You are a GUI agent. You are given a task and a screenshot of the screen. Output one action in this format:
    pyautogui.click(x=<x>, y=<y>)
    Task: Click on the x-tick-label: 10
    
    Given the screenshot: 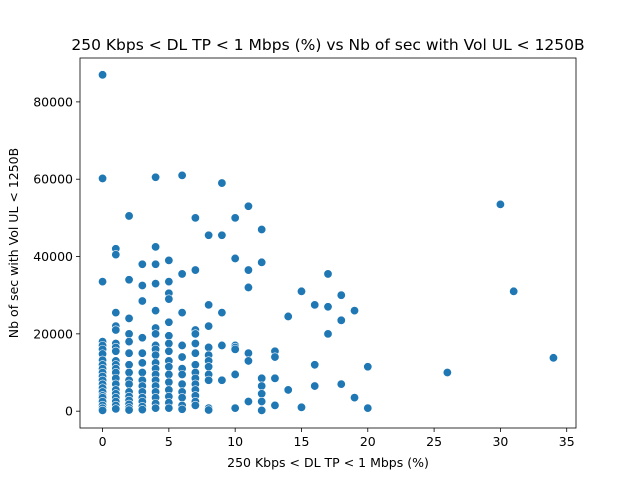 What is the action you would take?
    pyautogui.click(x=235, y=441)
    